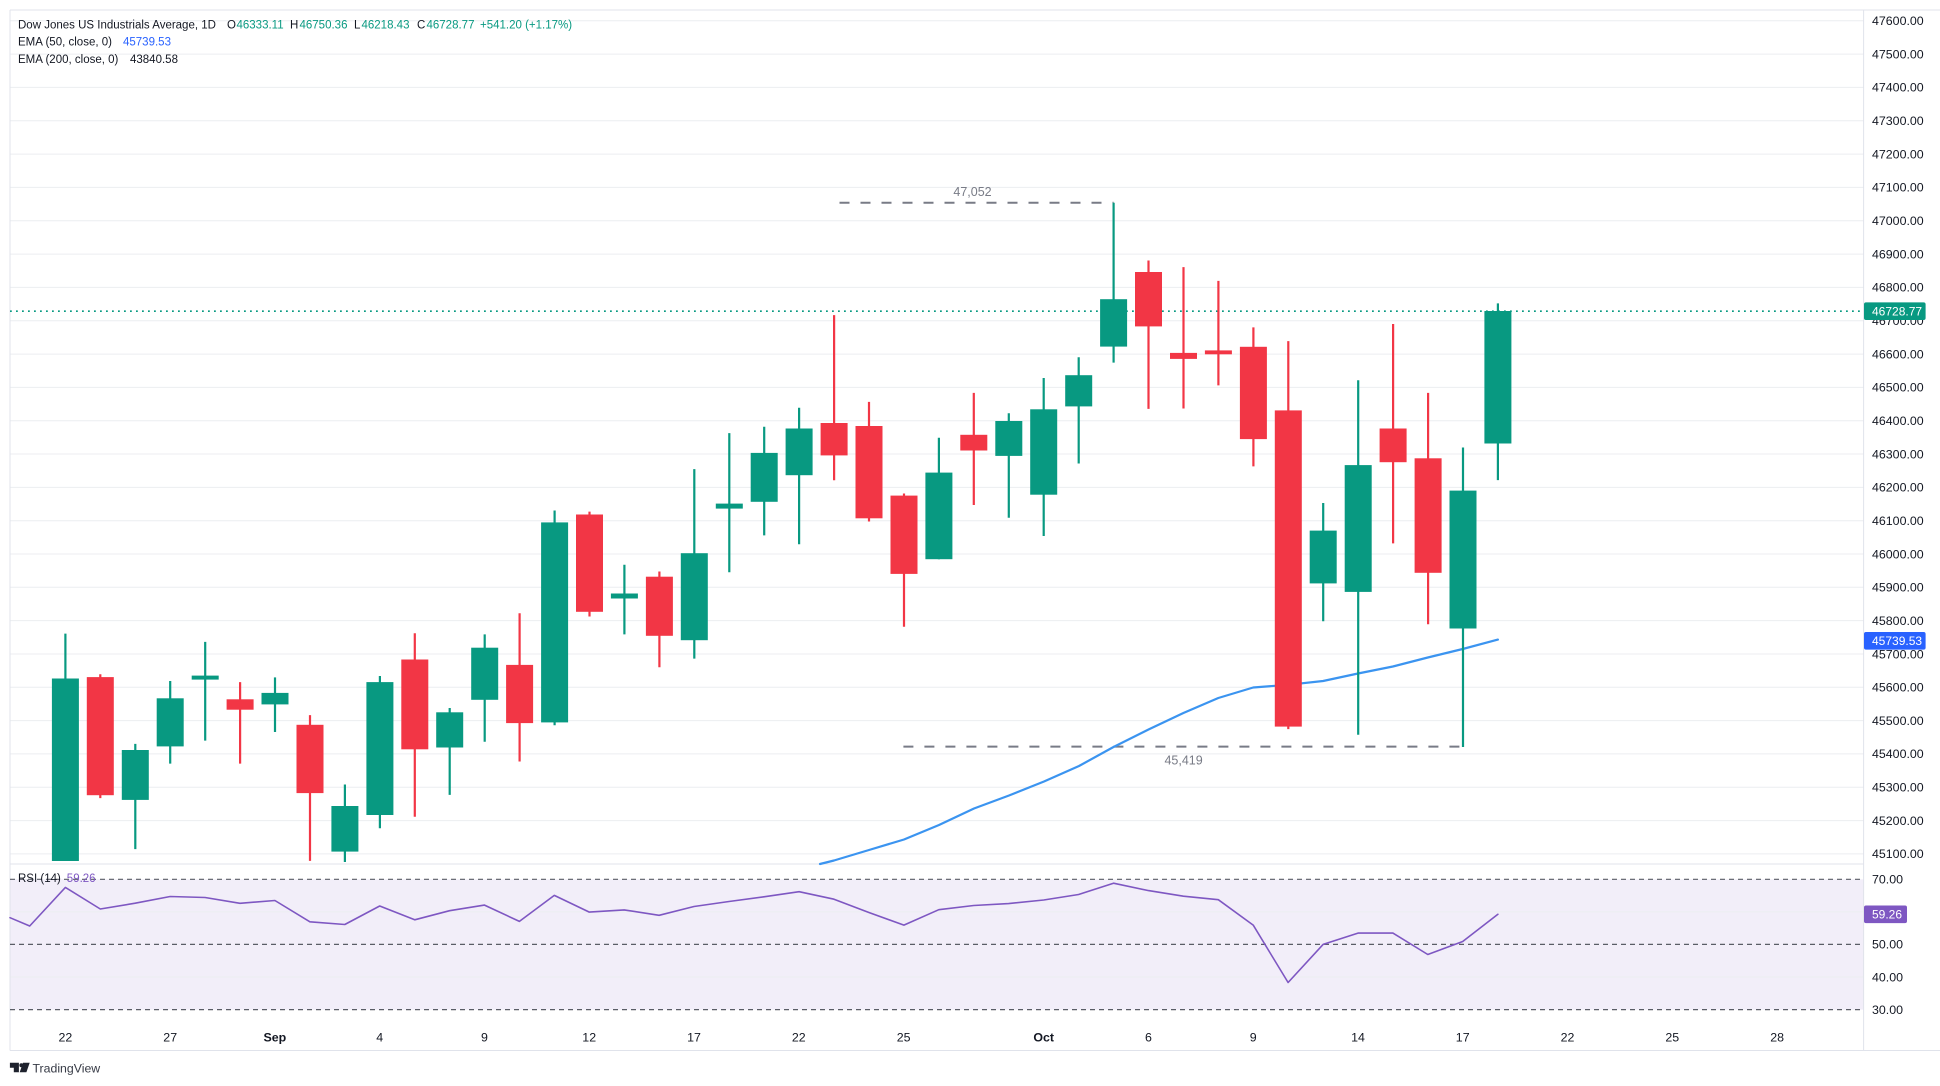 The image size is (1940, 1086). Describe the element at coordinates (68, 60) in the screenshot. I see `svg-text: EMA (200, close, 0)` at that location.